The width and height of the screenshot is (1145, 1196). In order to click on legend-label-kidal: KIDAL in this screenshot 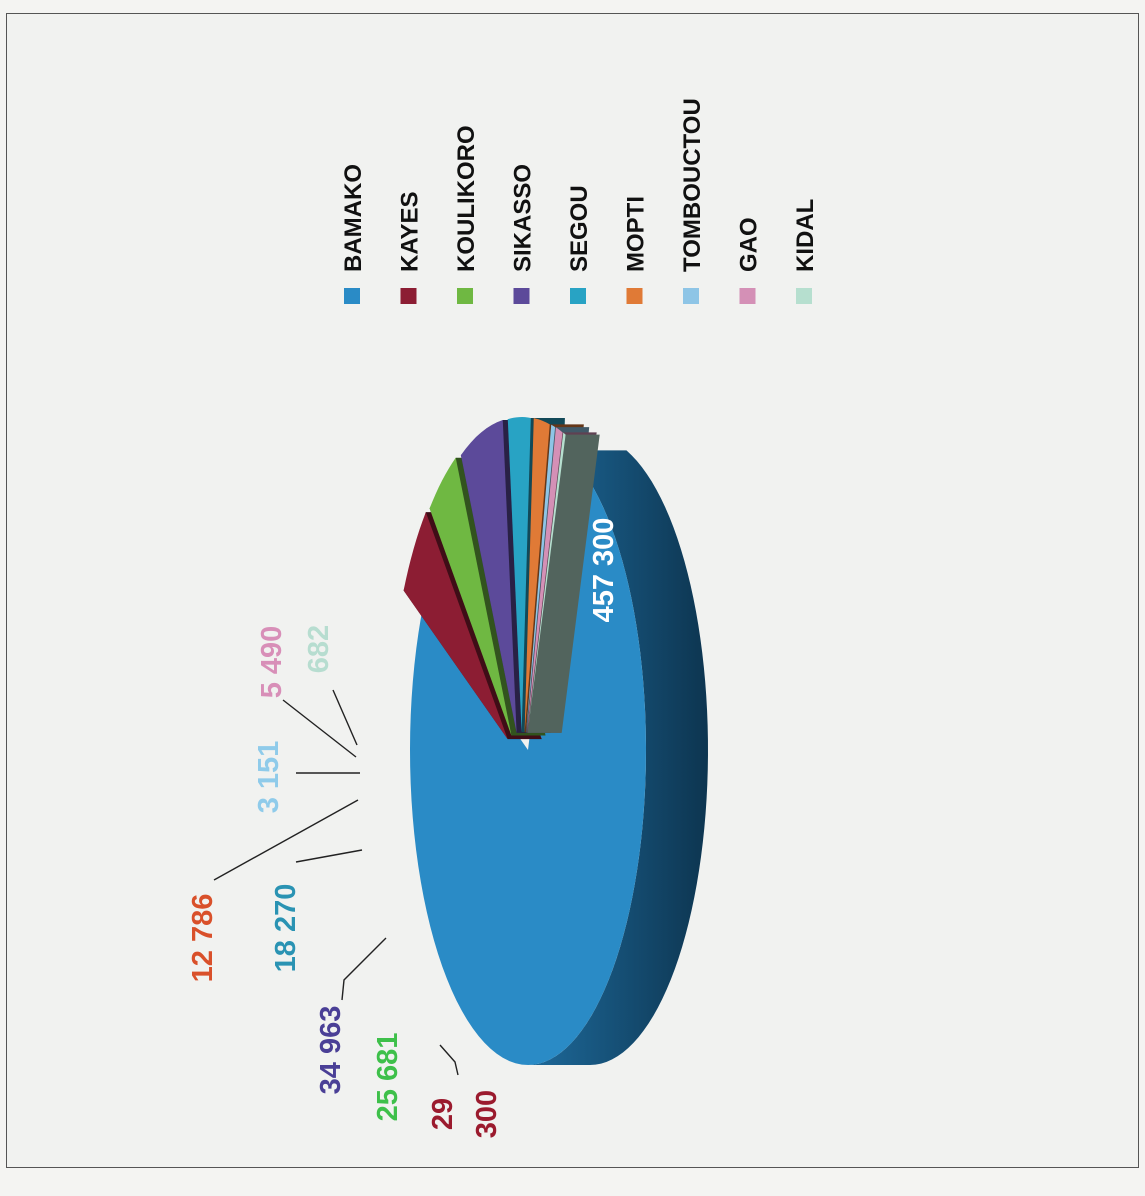, I will do `click(805, 235)`.